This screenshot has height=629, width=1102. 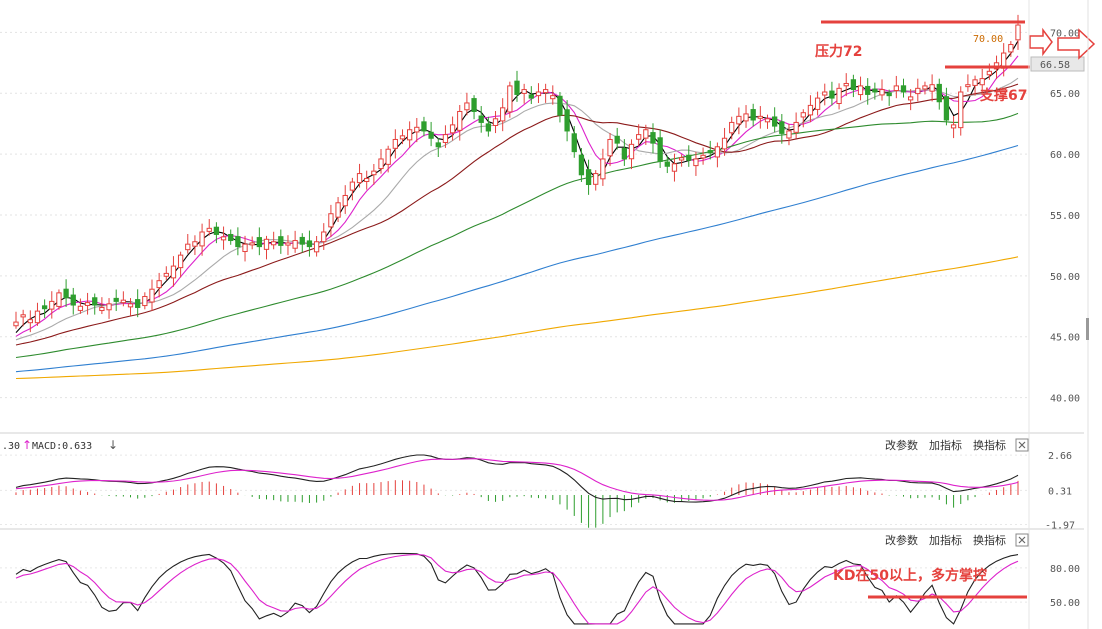 What do you see at coordinates (517, 478) in the screenshot?
I see `macd-dif-line` at bounding box center [517, 478].